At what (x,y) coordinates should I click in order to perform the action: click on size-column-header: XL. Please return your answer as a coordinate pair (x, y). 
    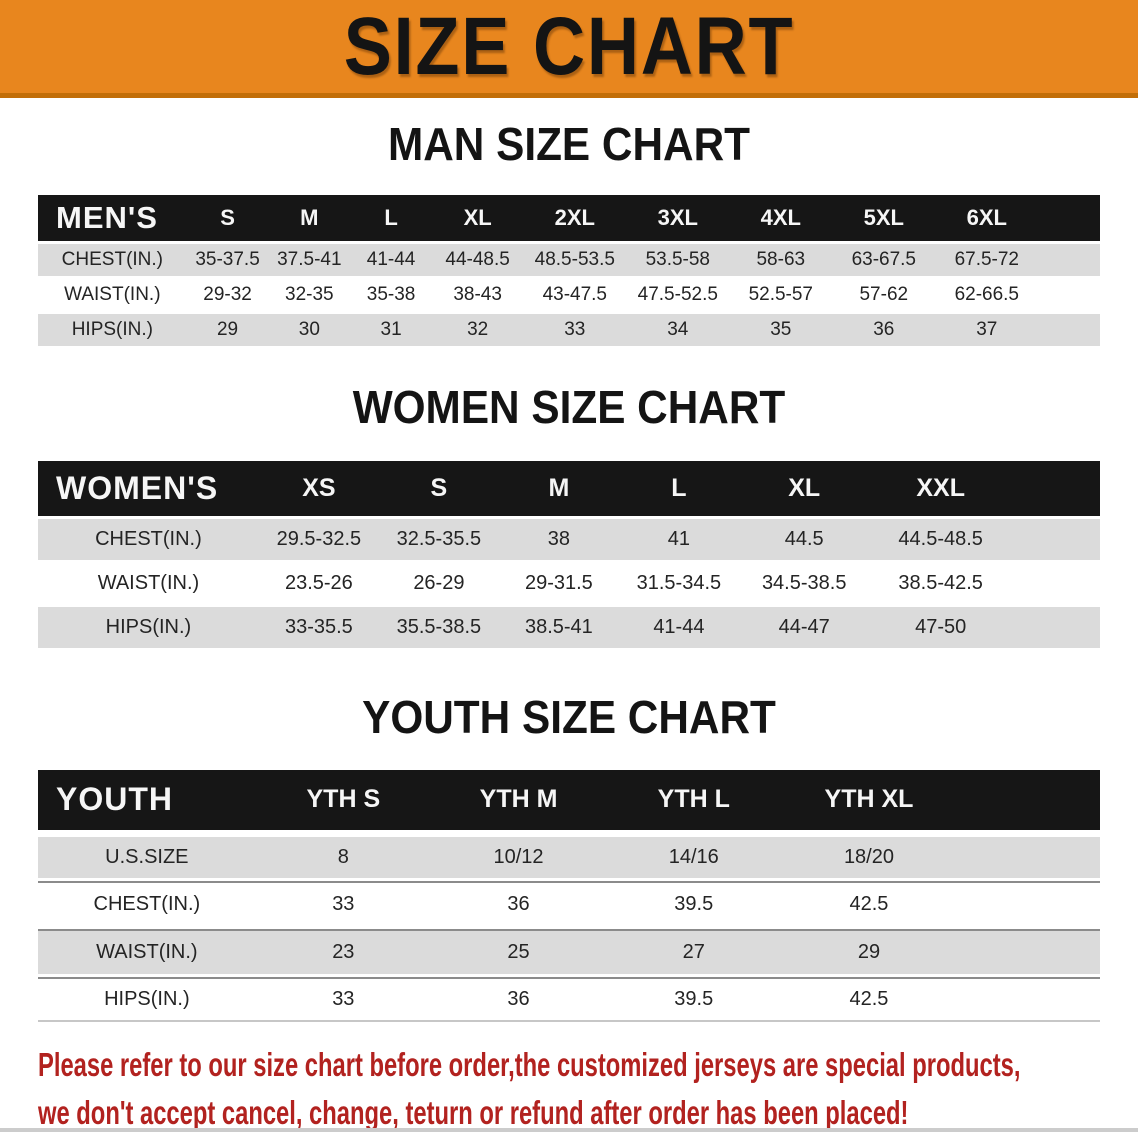
    Looking at the image, I should click on (804, 488).